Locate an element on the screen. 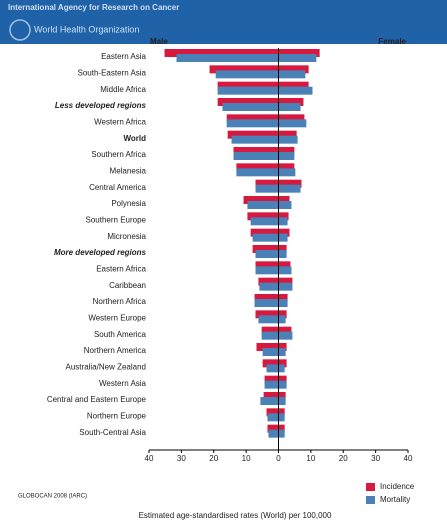 The image size is (447, 532). category-label: Central America is located at coordinates (117, 187).